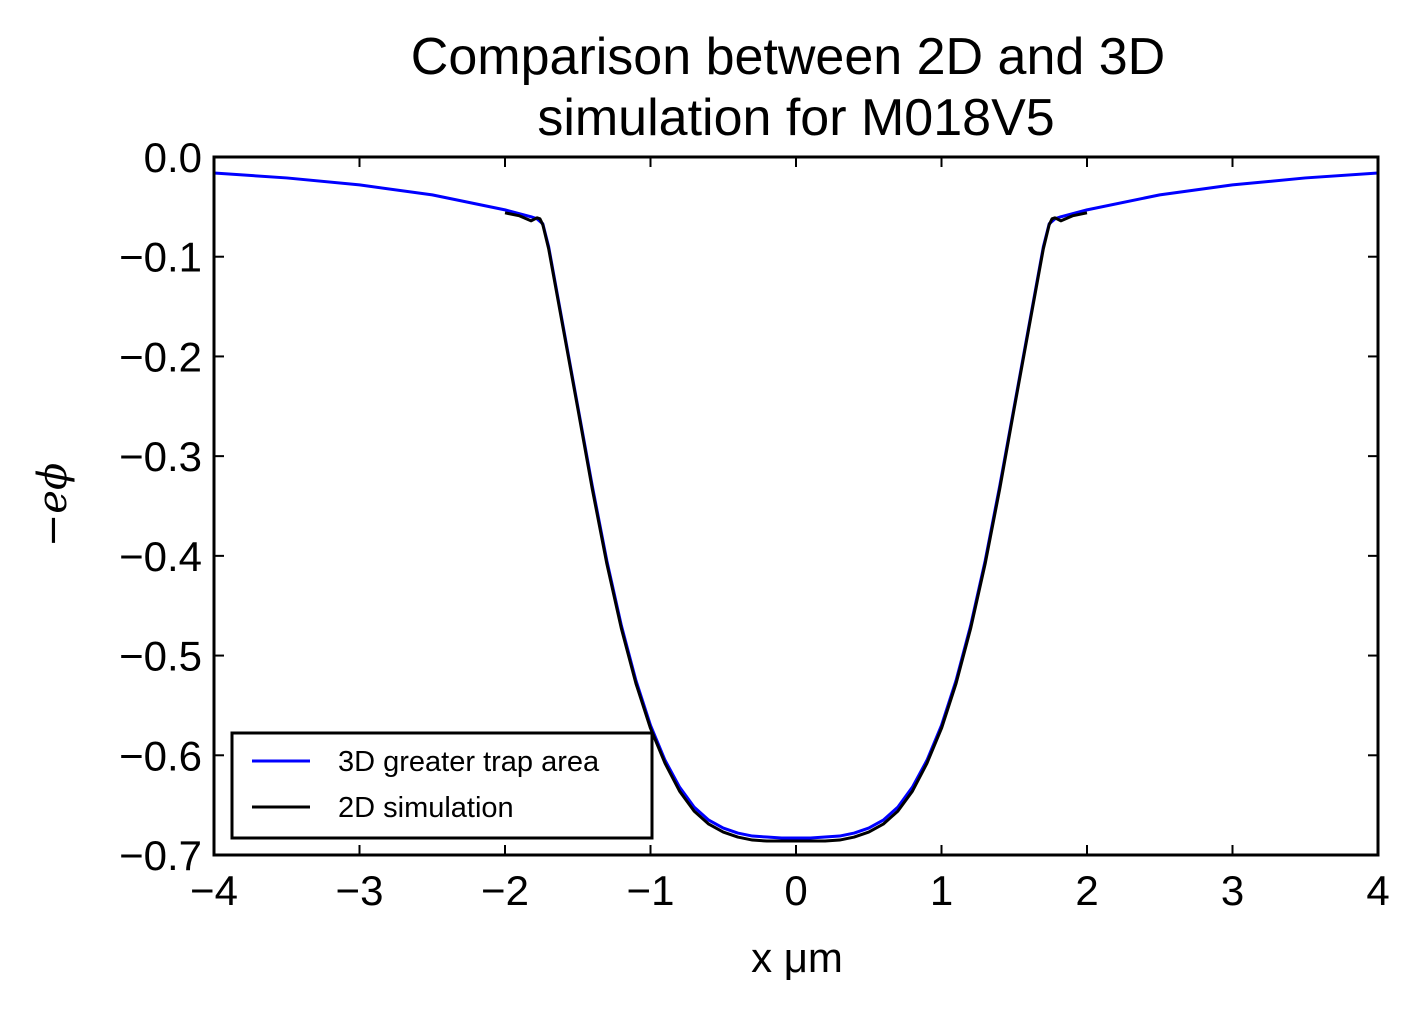  What do you see at coordinates (214, 890) in the screenshot?
I see `x-tick-label: −4` at bounding box center [214, 890].